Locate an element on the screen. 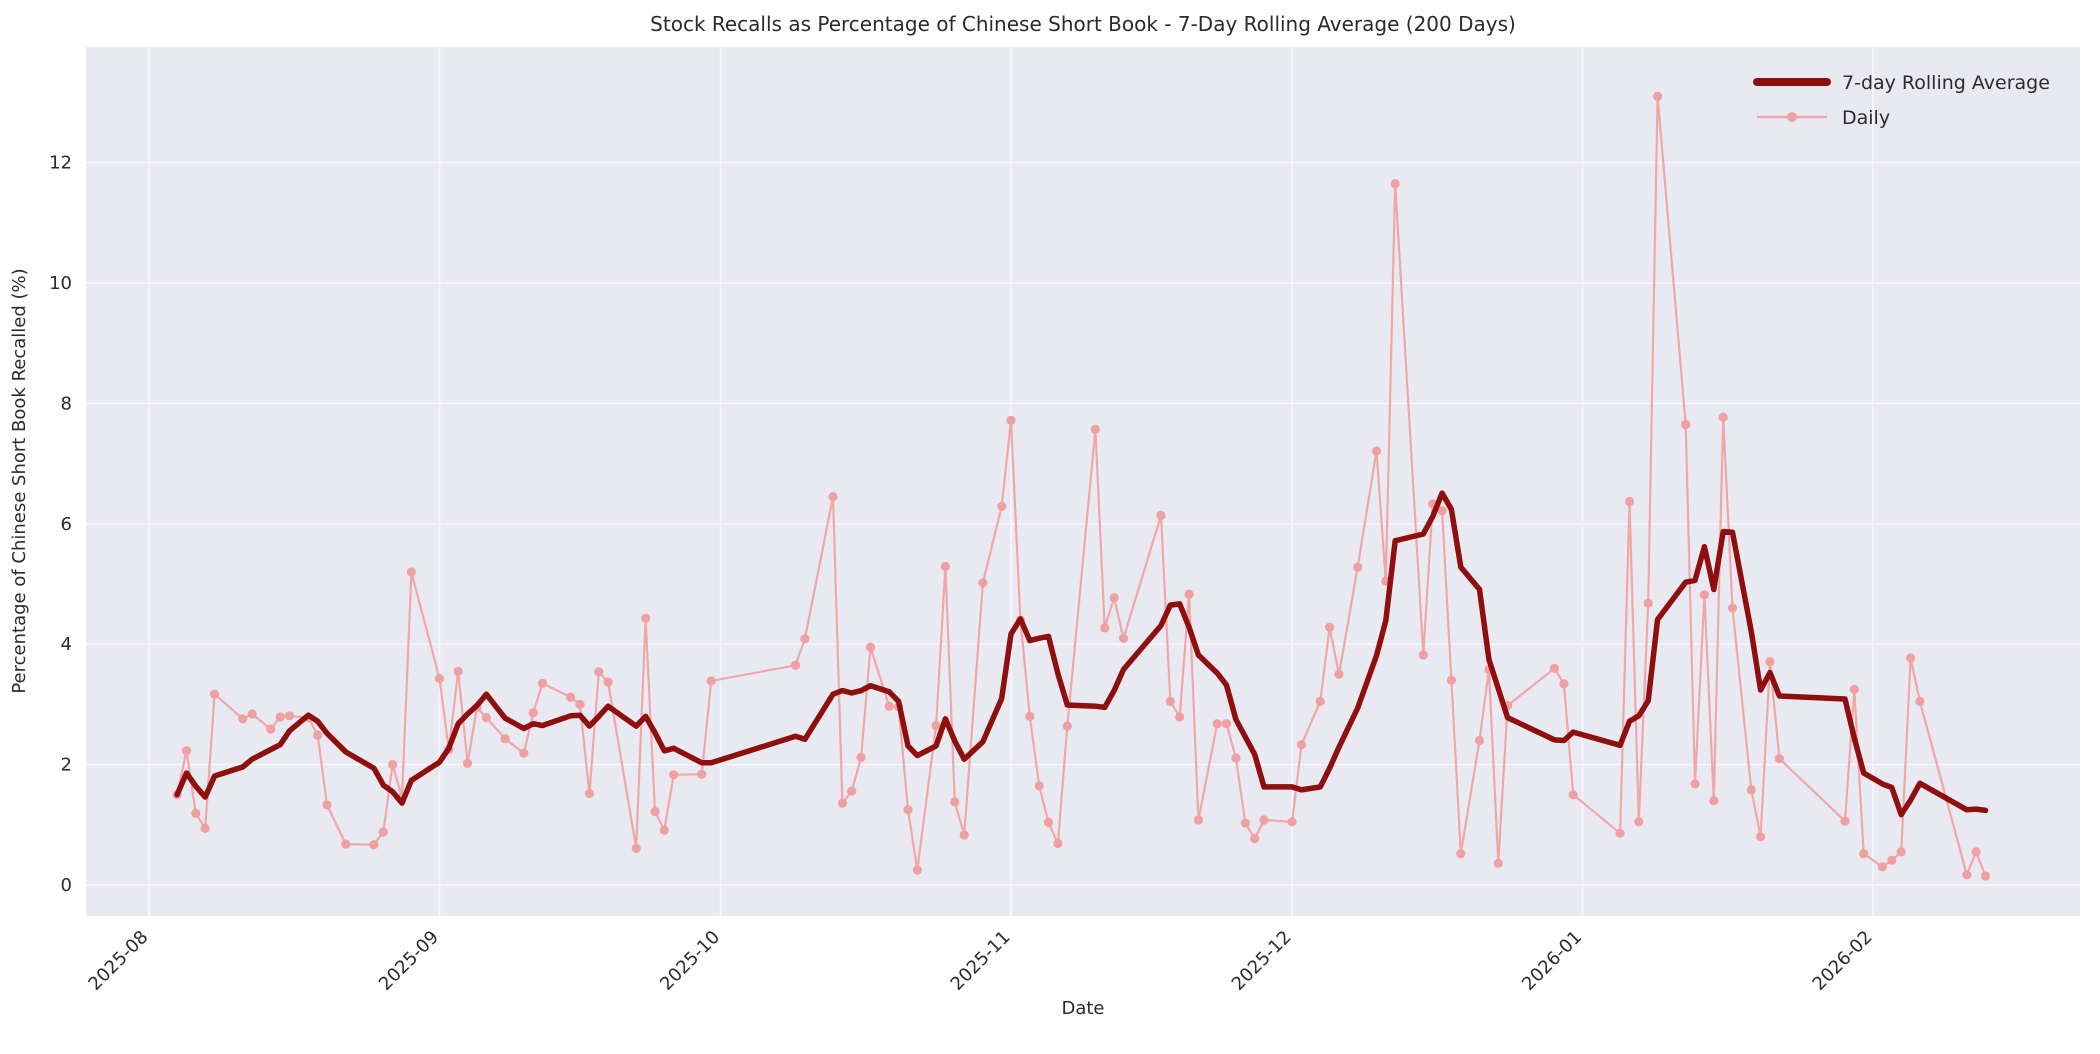  legend-label-daily: Daily is located at coordinates (1866, 118).